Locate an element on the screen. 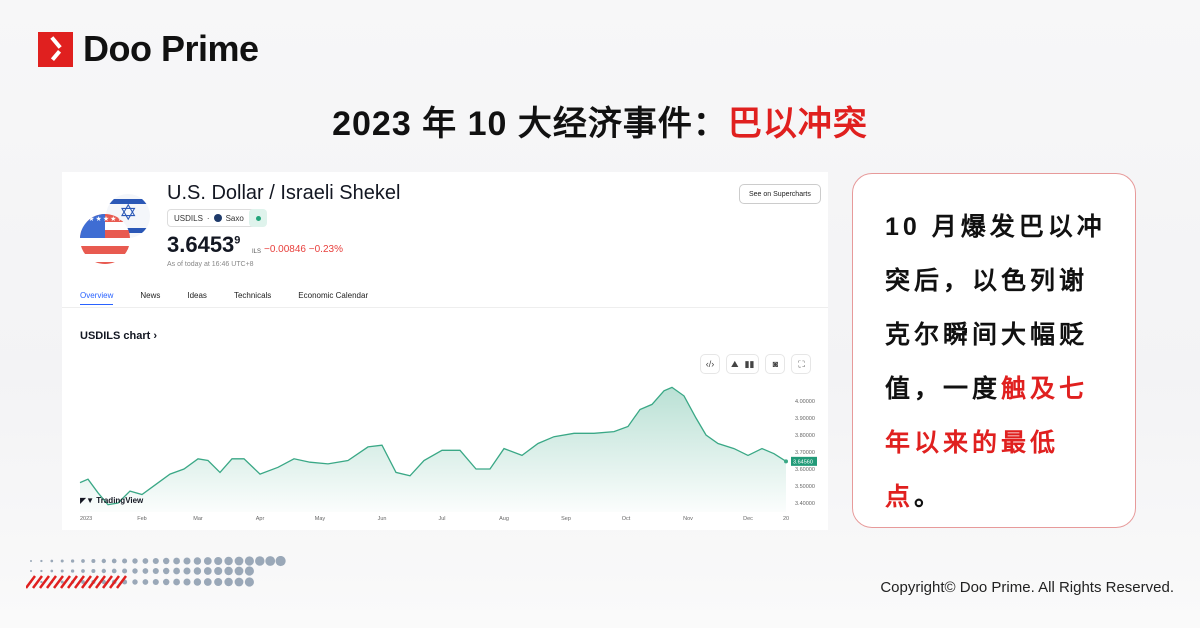 Image resolution: width=1200 pixels, height=628 pixels. market-status-badge is located at coordinates (258, 218).